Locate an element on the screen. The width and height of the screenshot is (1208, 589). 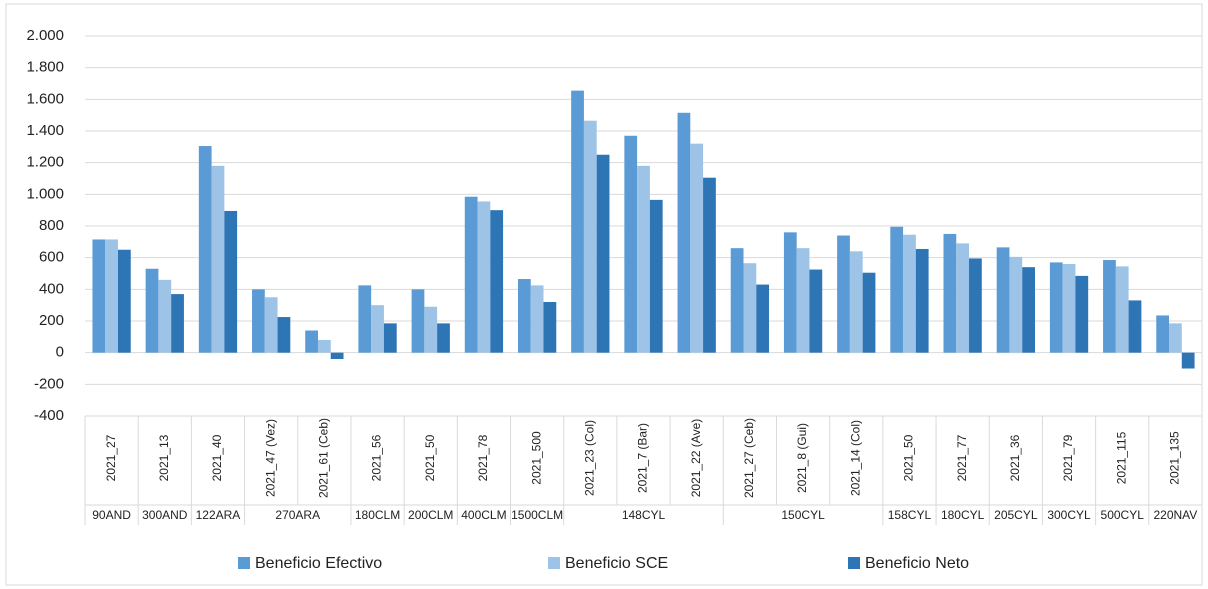
y-tick-label: -200 is located at coordinates (49, 383).